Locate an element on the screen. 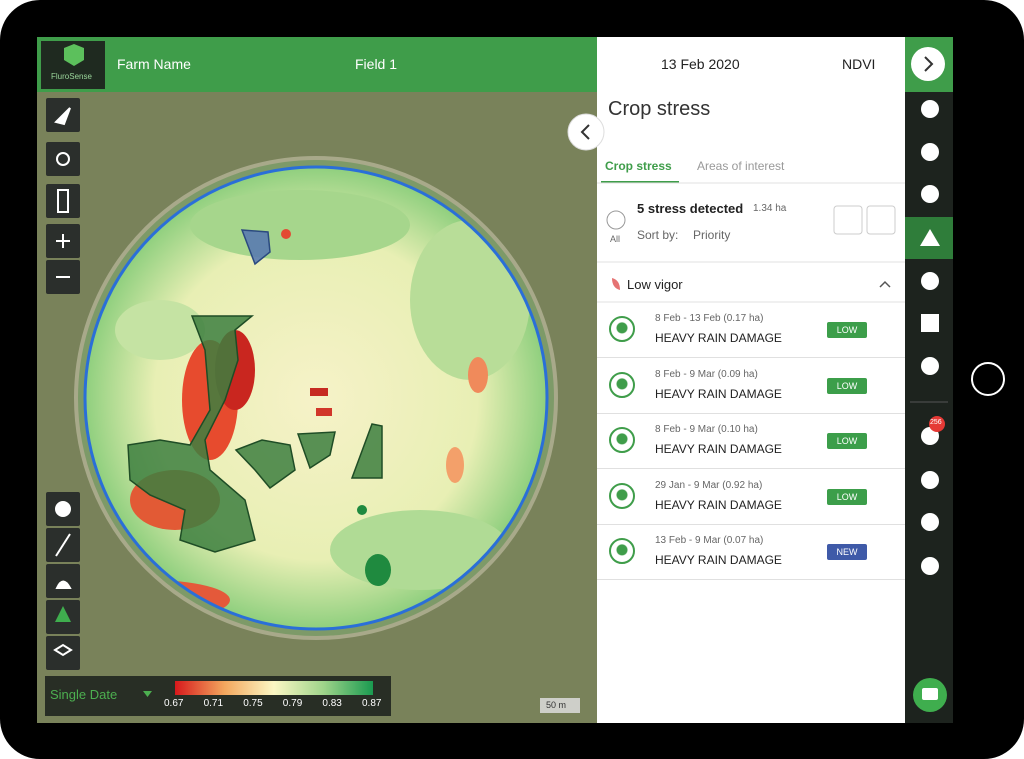 Image resolution: width=1024 pixels, height=759 pixels. stress-area: 1.34 ha is located at coordinates (770, 208).